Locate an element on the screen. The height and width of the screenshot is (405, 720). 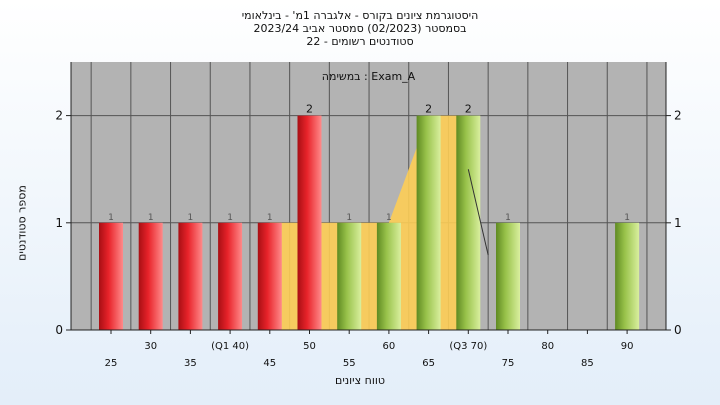
bar-value-label-70: 2 is located at coordinates (468, 109).